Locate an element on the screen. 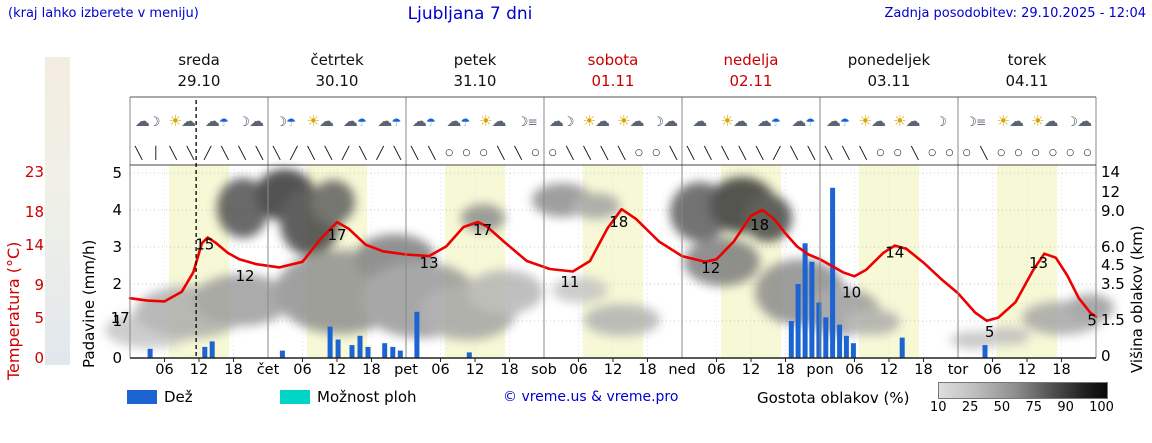  temp-tick: 0 is located at coordinates (39, 358).